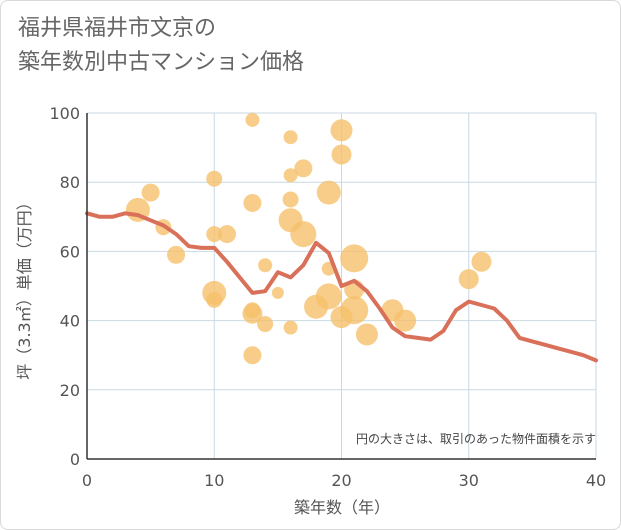 The width and height of the screenshot is (621, 530). What do you see at coordinates (476, 438) in the screenshot?
I see `size-legend-note: 円の大きさは、取引のあった物件面積を示す` at bounding box center [476, 438].